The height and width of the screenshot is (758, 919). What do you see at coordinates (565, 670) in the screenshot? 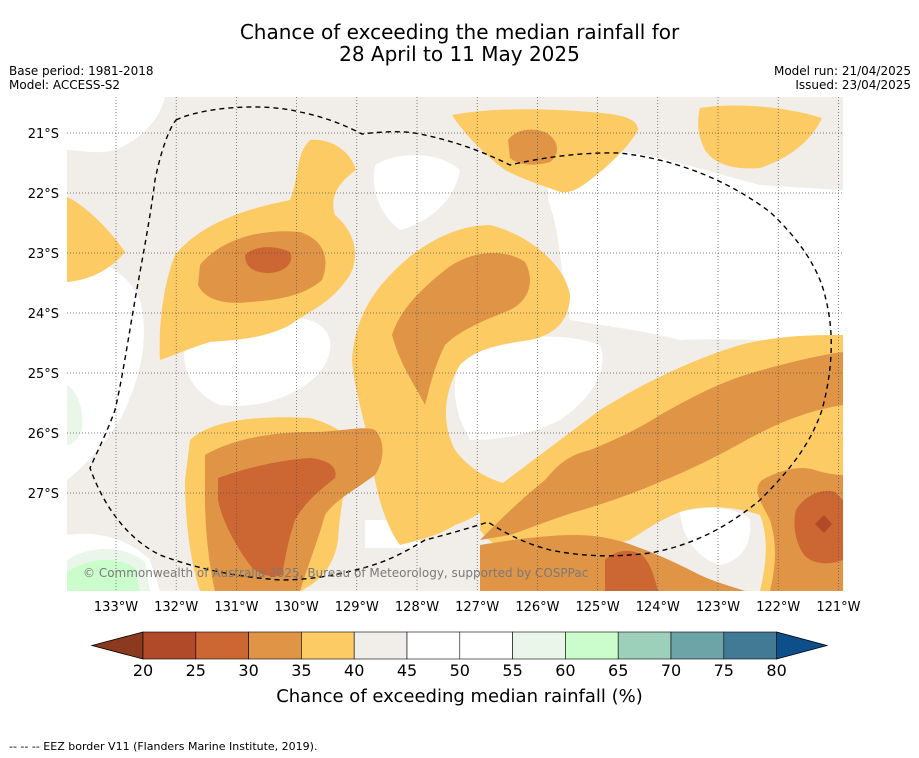
I see `colorbar-tick-label: 60` at bounding box center [565, 670].